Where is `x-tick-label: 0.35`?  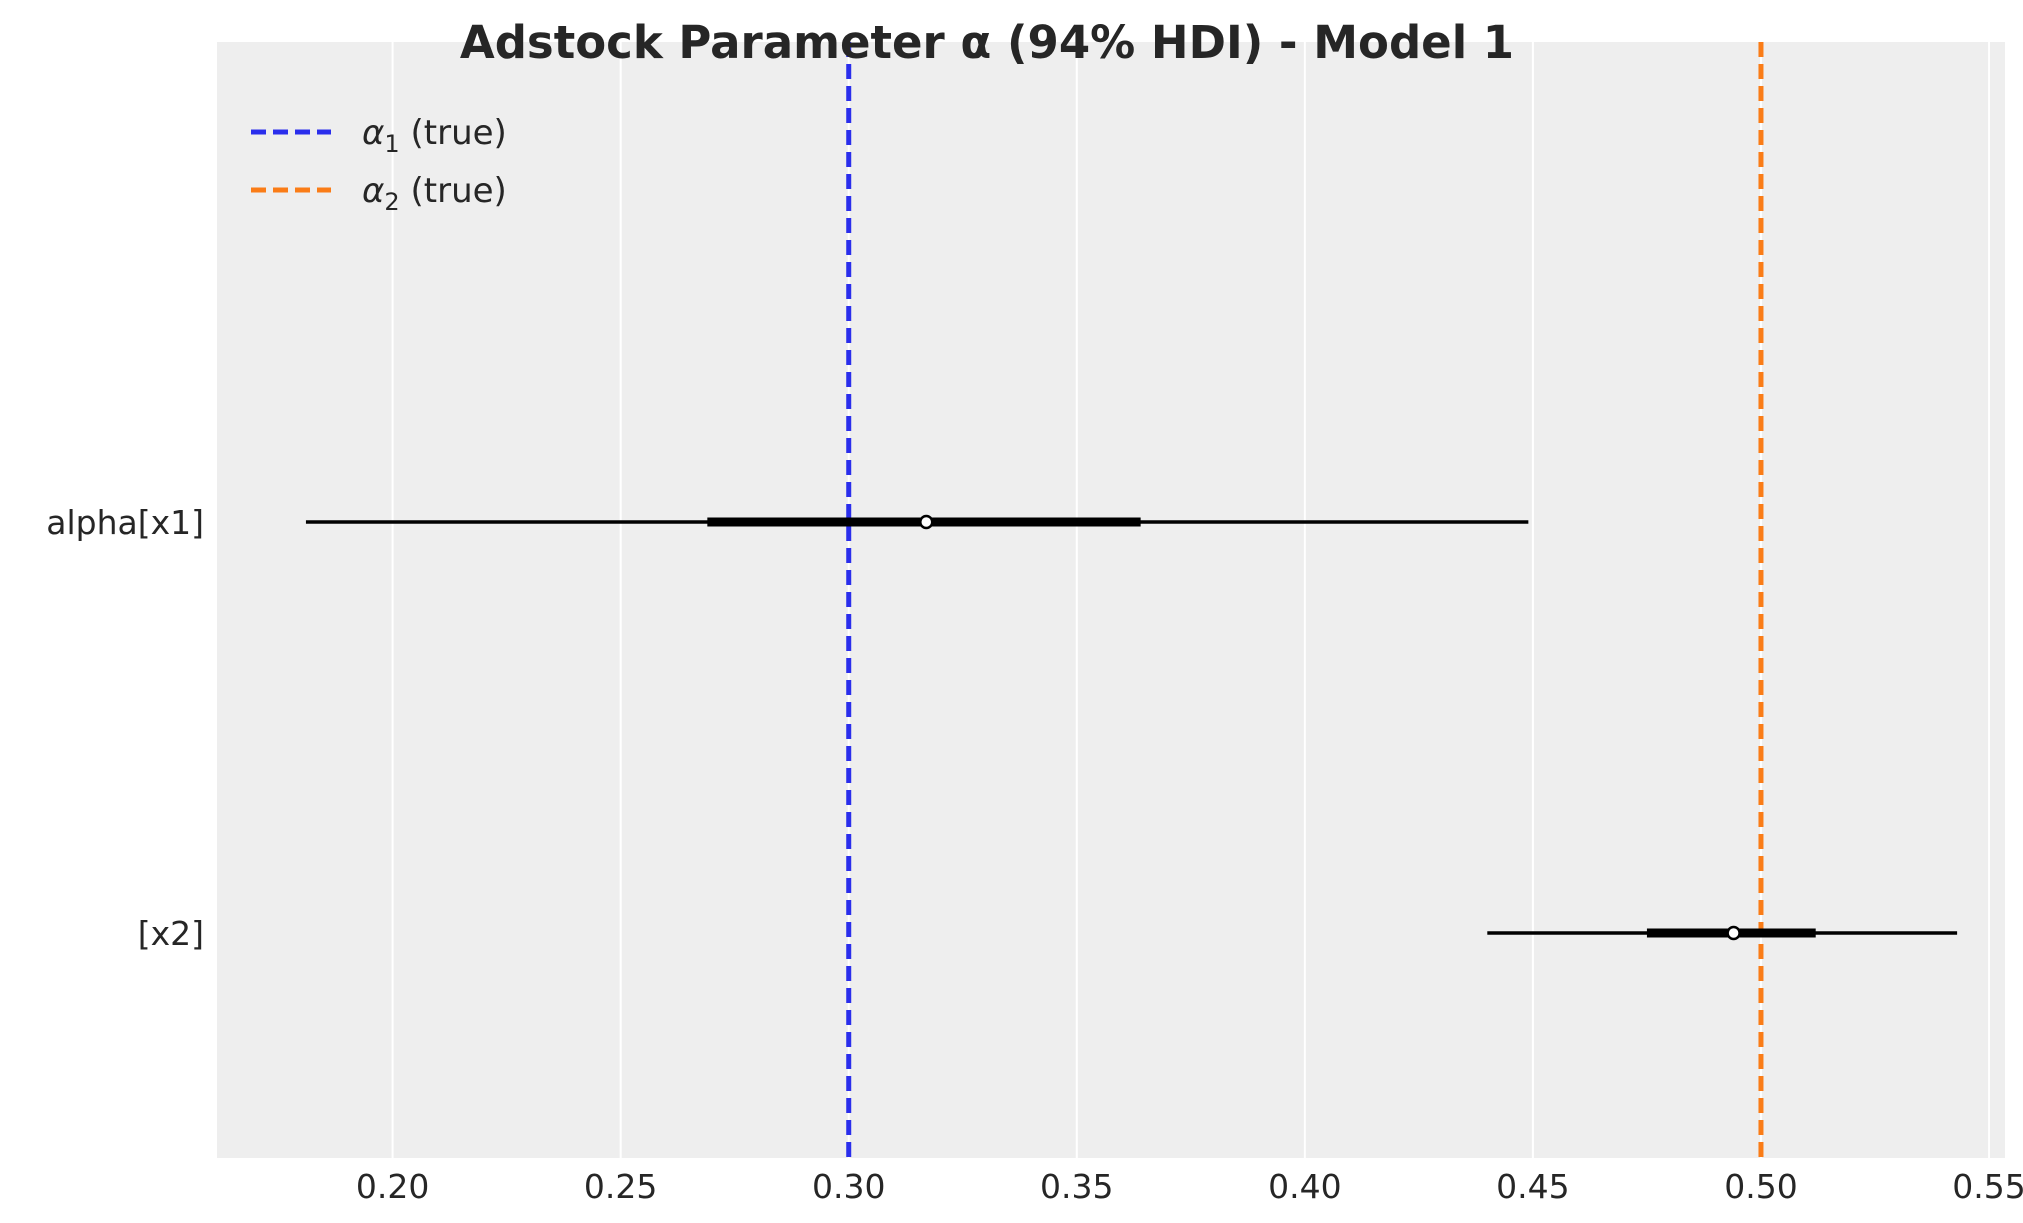
x-tick-label: 0.35 is located at coordinates (1076, 1186).